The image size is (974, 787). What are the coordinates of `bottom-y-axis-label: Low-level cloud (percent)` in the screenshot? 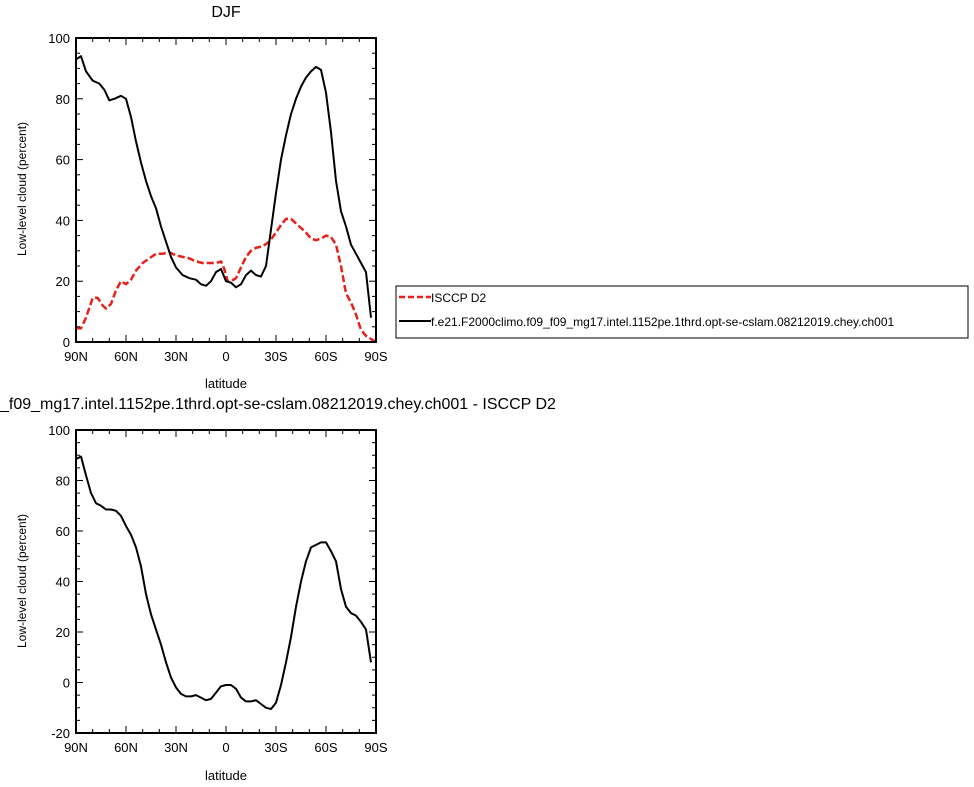 It's located at (22, 581).